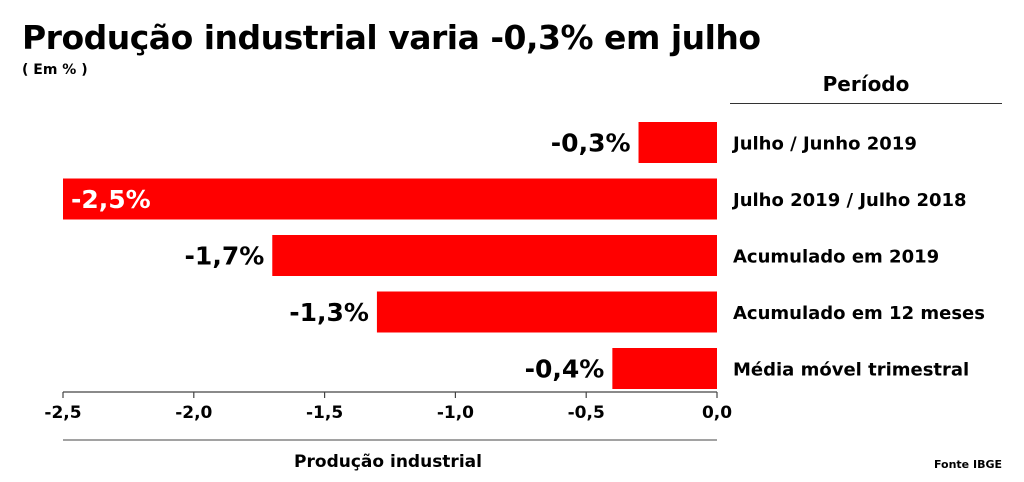 The image size is (1024, 482). I want to click on period-heading: Período, so click(866, 84).